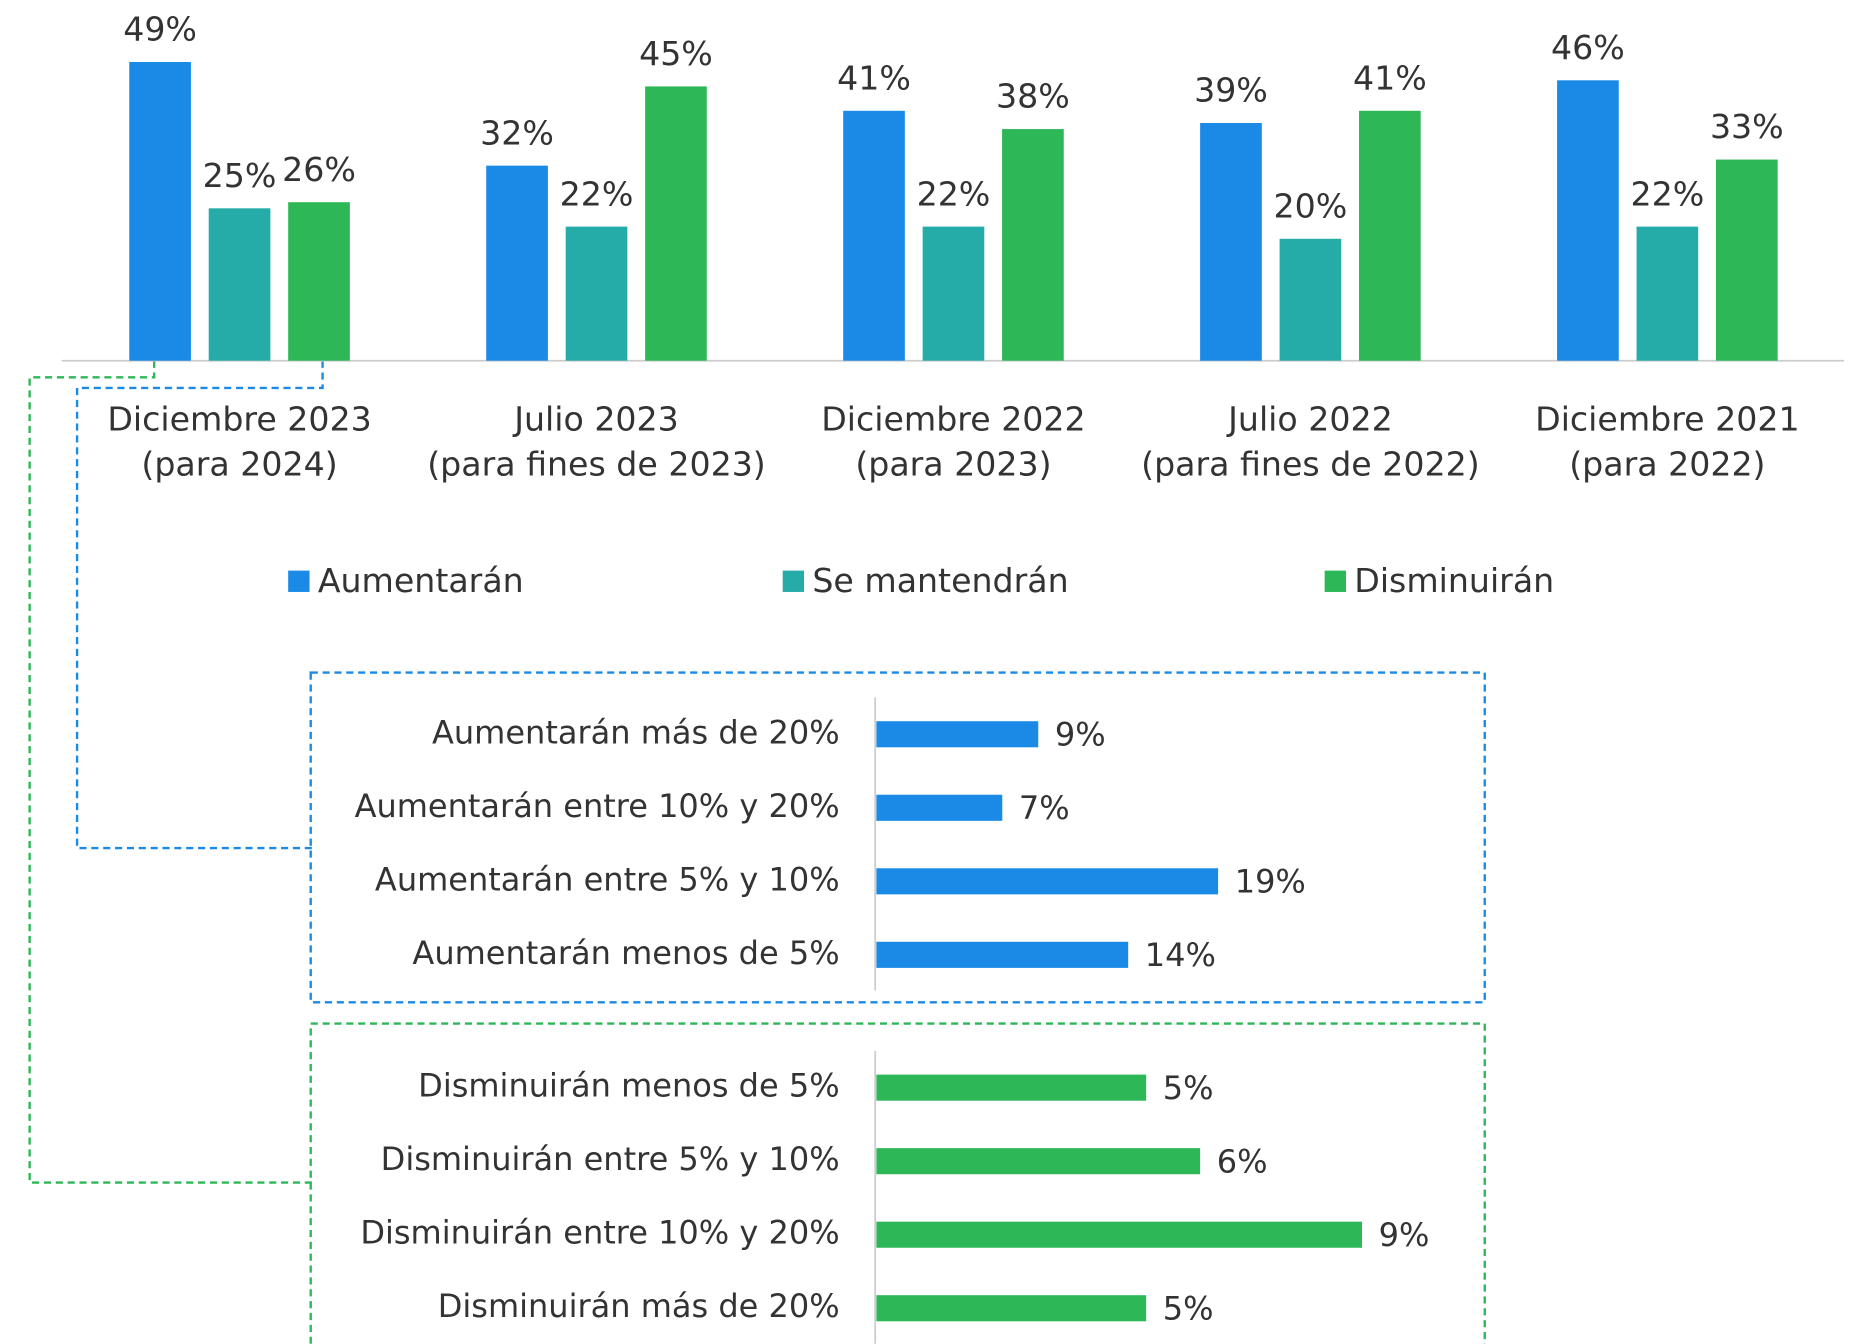 The width and height of the screenshot is (1850, 1344). What do you see at coordinates (628, 1086) in the screenshot?
I see `y-tick-label: Disminuirán menos de 5%` at bounding box center [628, 1086].